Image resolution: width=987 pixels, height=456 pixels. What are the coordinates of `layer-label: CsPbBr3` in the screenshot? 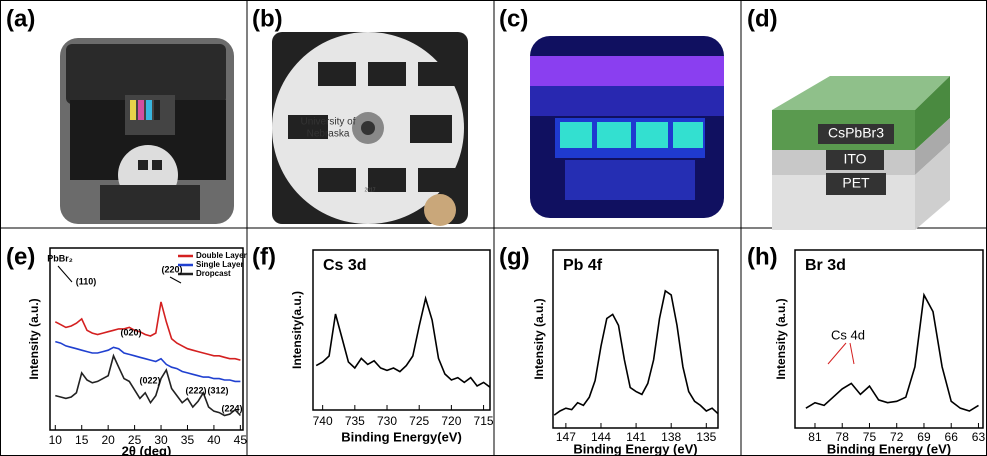 It's located at (856, 133).